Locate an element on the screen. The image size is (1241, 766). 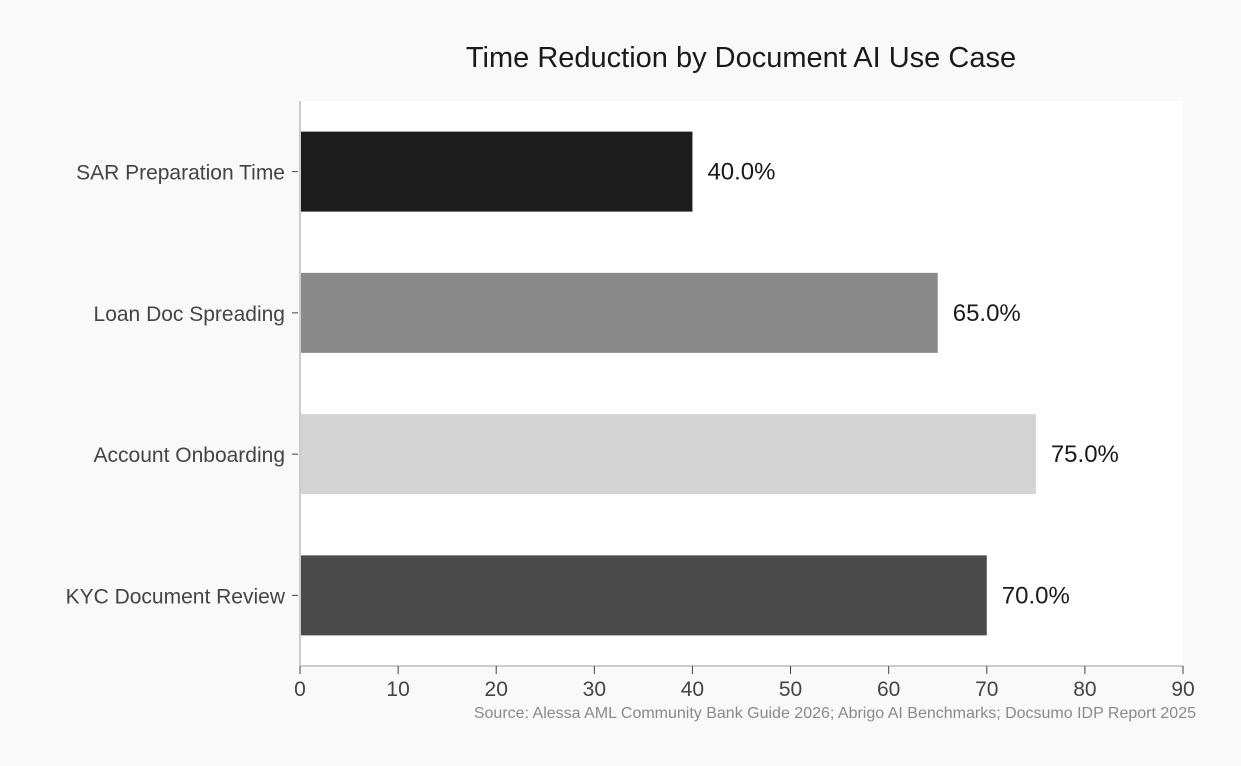
x-tick-label-3: 30 is located at coordinates (594, 689).